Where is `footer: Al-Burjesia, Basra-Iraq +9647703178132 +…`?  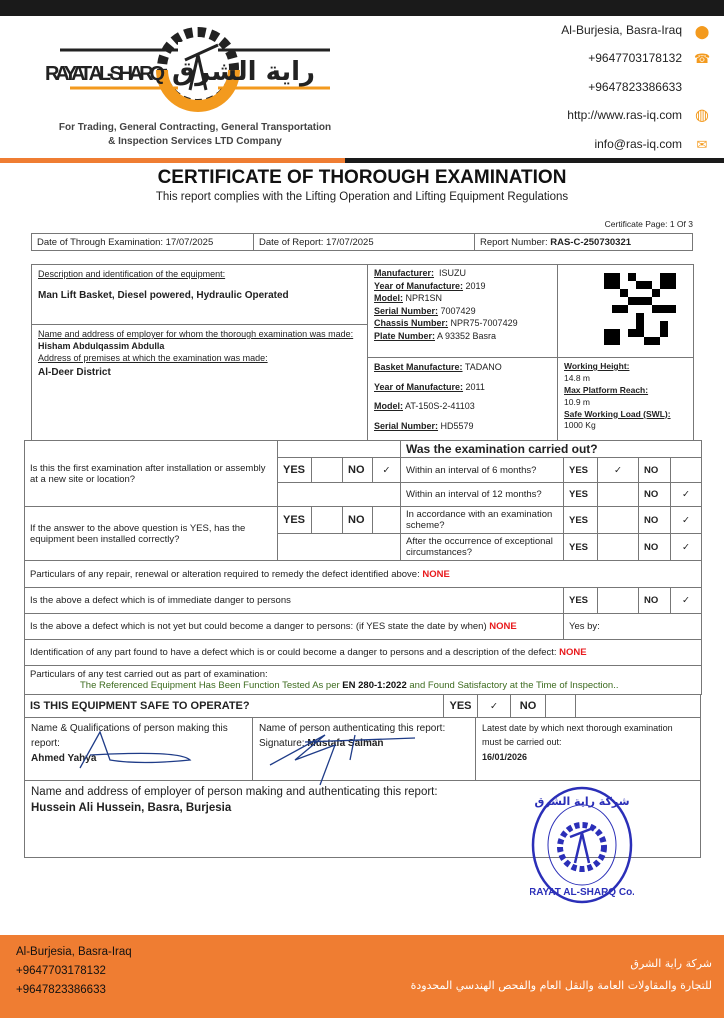 footer: Al-Burjesia, Basra-Iraq +9647703178132 +… is located at coordinates (362, 976).